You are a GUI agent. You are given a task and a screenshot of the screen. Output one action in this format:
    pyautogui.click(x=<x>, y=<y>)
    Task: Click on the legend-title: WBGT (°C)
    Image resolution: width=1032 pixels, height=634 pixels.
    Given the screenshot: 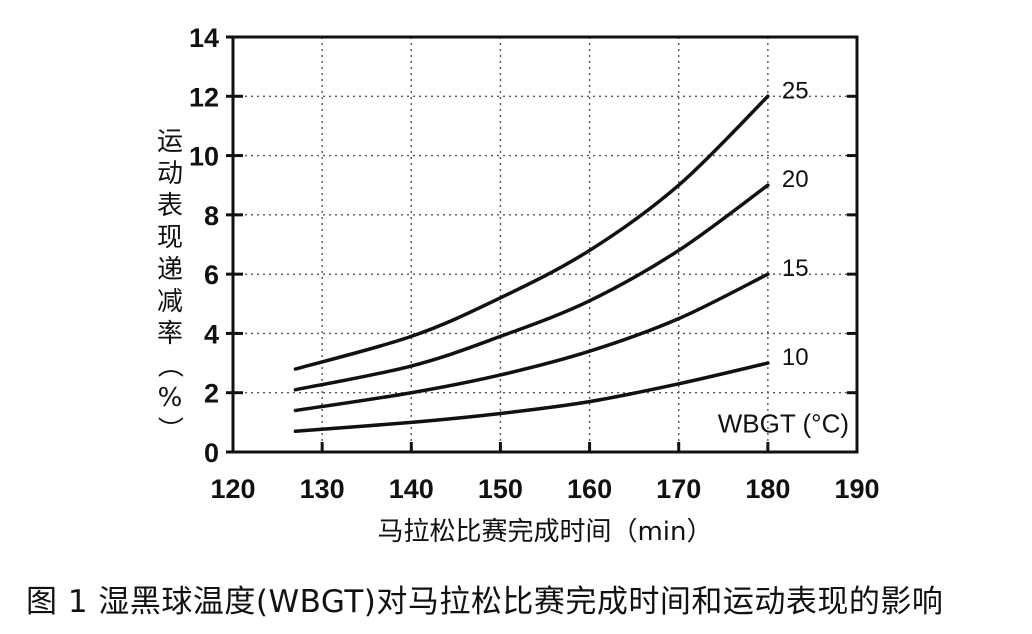 What is the action you would take?
    pyautogui.click(x=783, y=424)
    